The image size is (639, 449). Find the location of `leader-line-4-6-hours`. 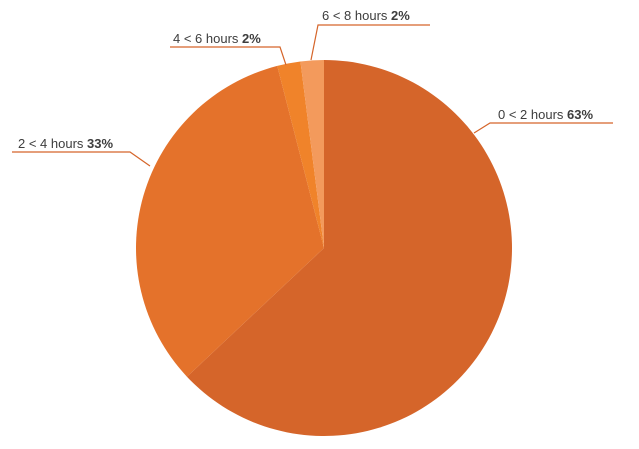

leader-line-4-6-hours is located at coordinates (228, 56).